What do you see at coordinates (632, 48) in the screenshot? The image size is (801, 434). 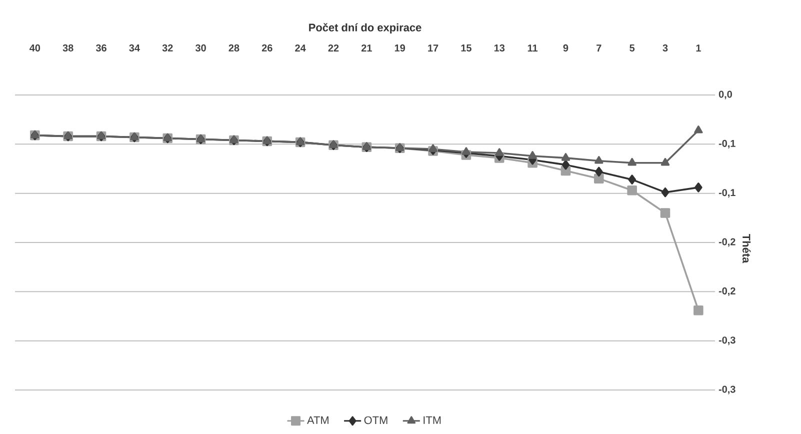 I see `x-tick-label: 5` at bounding box center [632, 48].